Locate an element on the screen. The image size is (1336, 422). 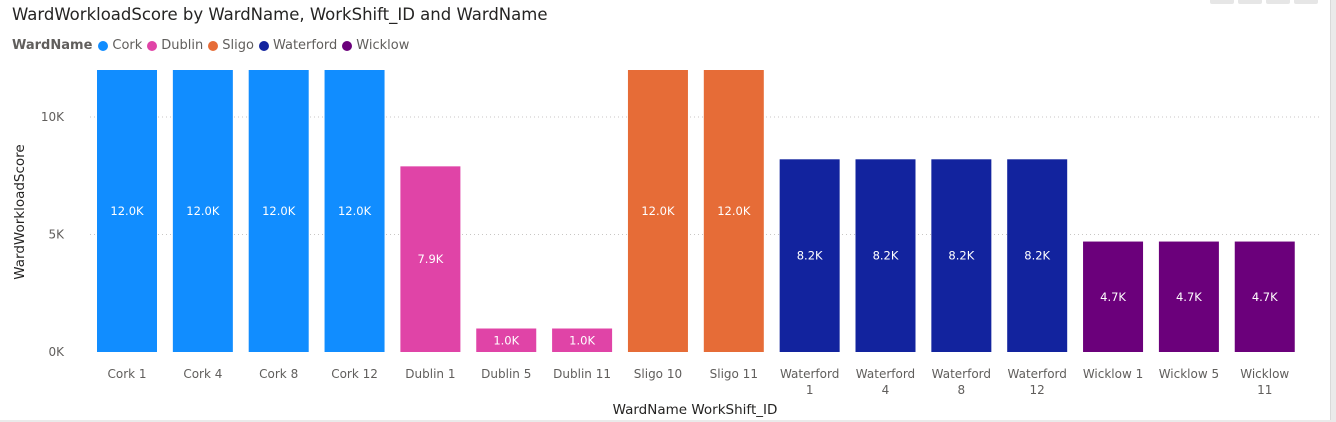
more-options-icon is located at coordinates (1306, 2).